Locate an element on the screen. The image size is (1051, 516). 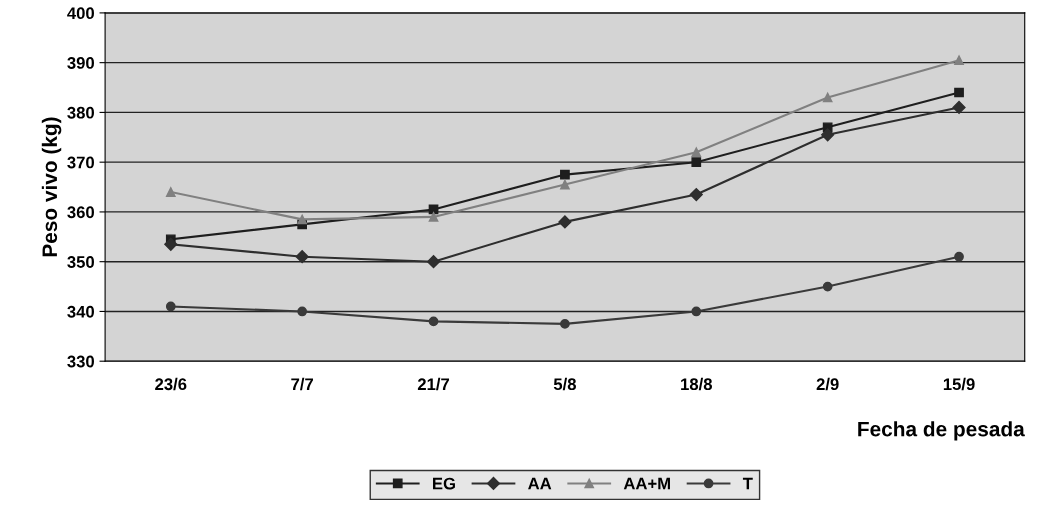
x-tick-label: 15/9 is located at coordinates (959, 384).